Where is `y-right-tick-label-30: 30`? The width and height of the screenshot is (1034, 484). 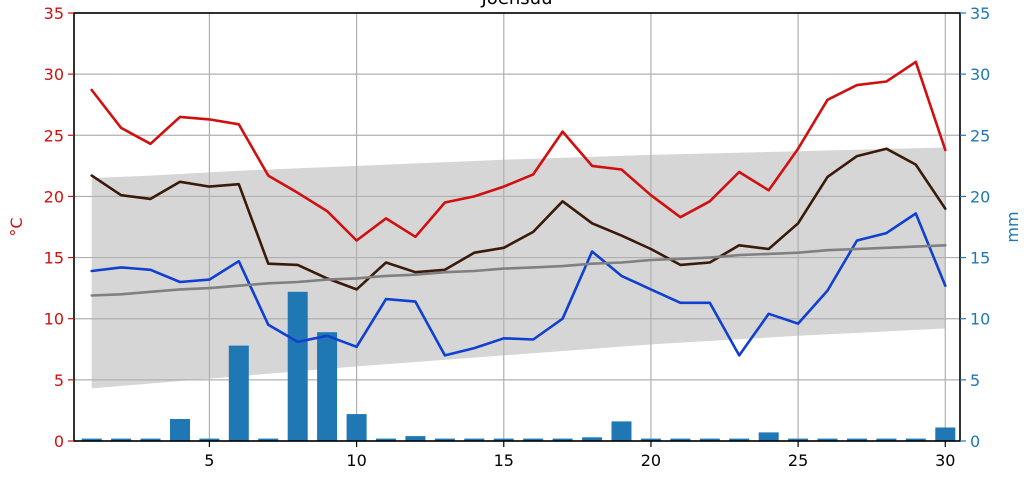 y-right-tick-label-30: 30 is located at coordinates (980, 74).